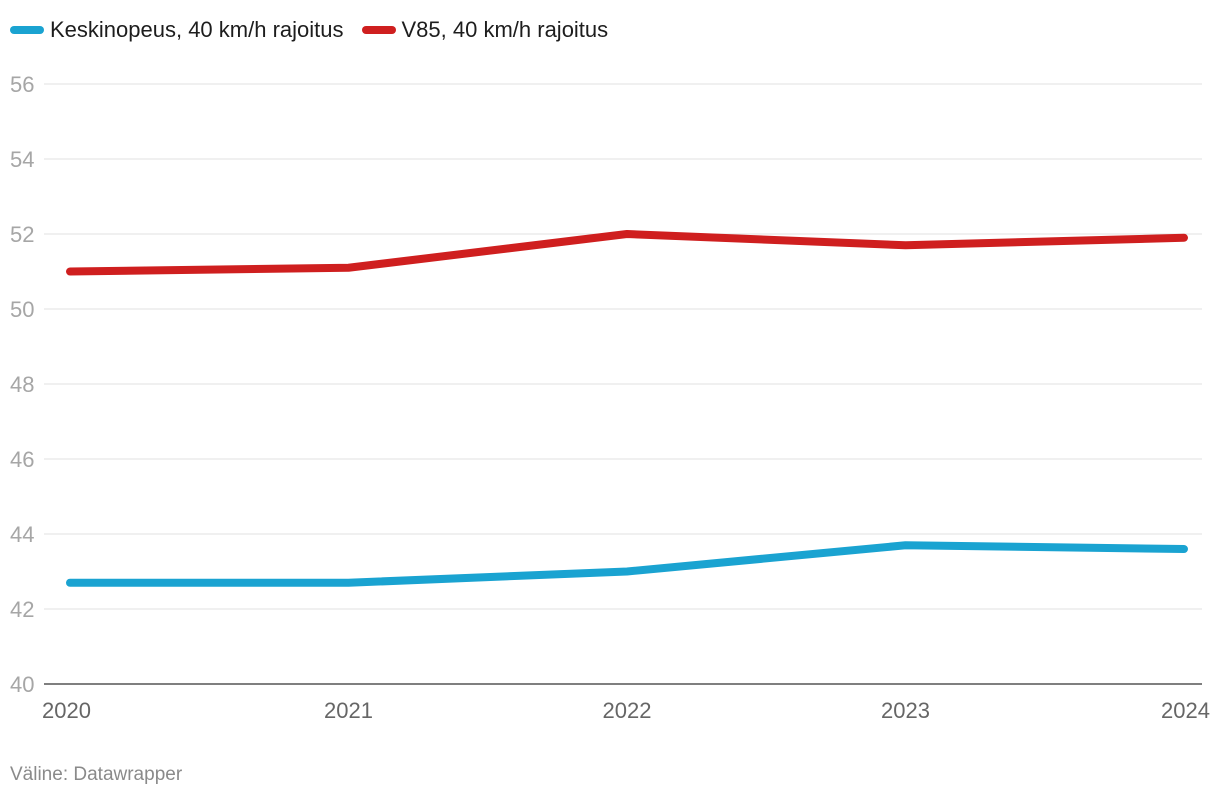 The image size is (1220, 800). What do you see at coordinates (505, 29) in the screenshot?
I see `legend-label-v85: V85, 40 km/h rajoitus` at bounding box center [505, 29].